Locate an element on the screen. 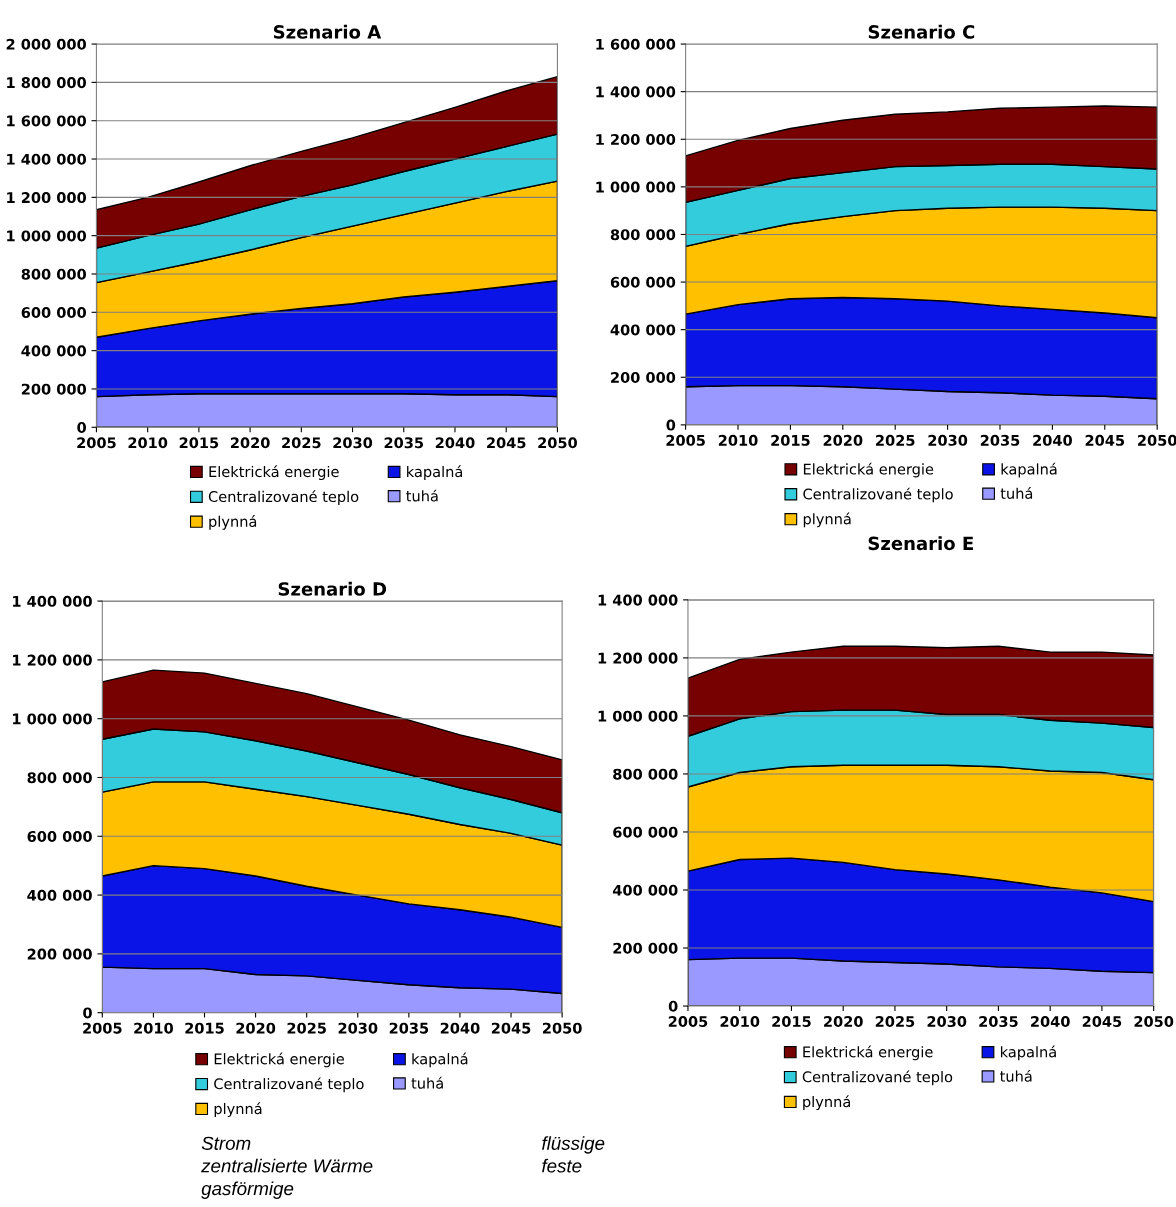 Image resolution: width=1176 pixels, height=1207 pixels. text: zentralisierte Wärme is located at coordinates (287, 1165).